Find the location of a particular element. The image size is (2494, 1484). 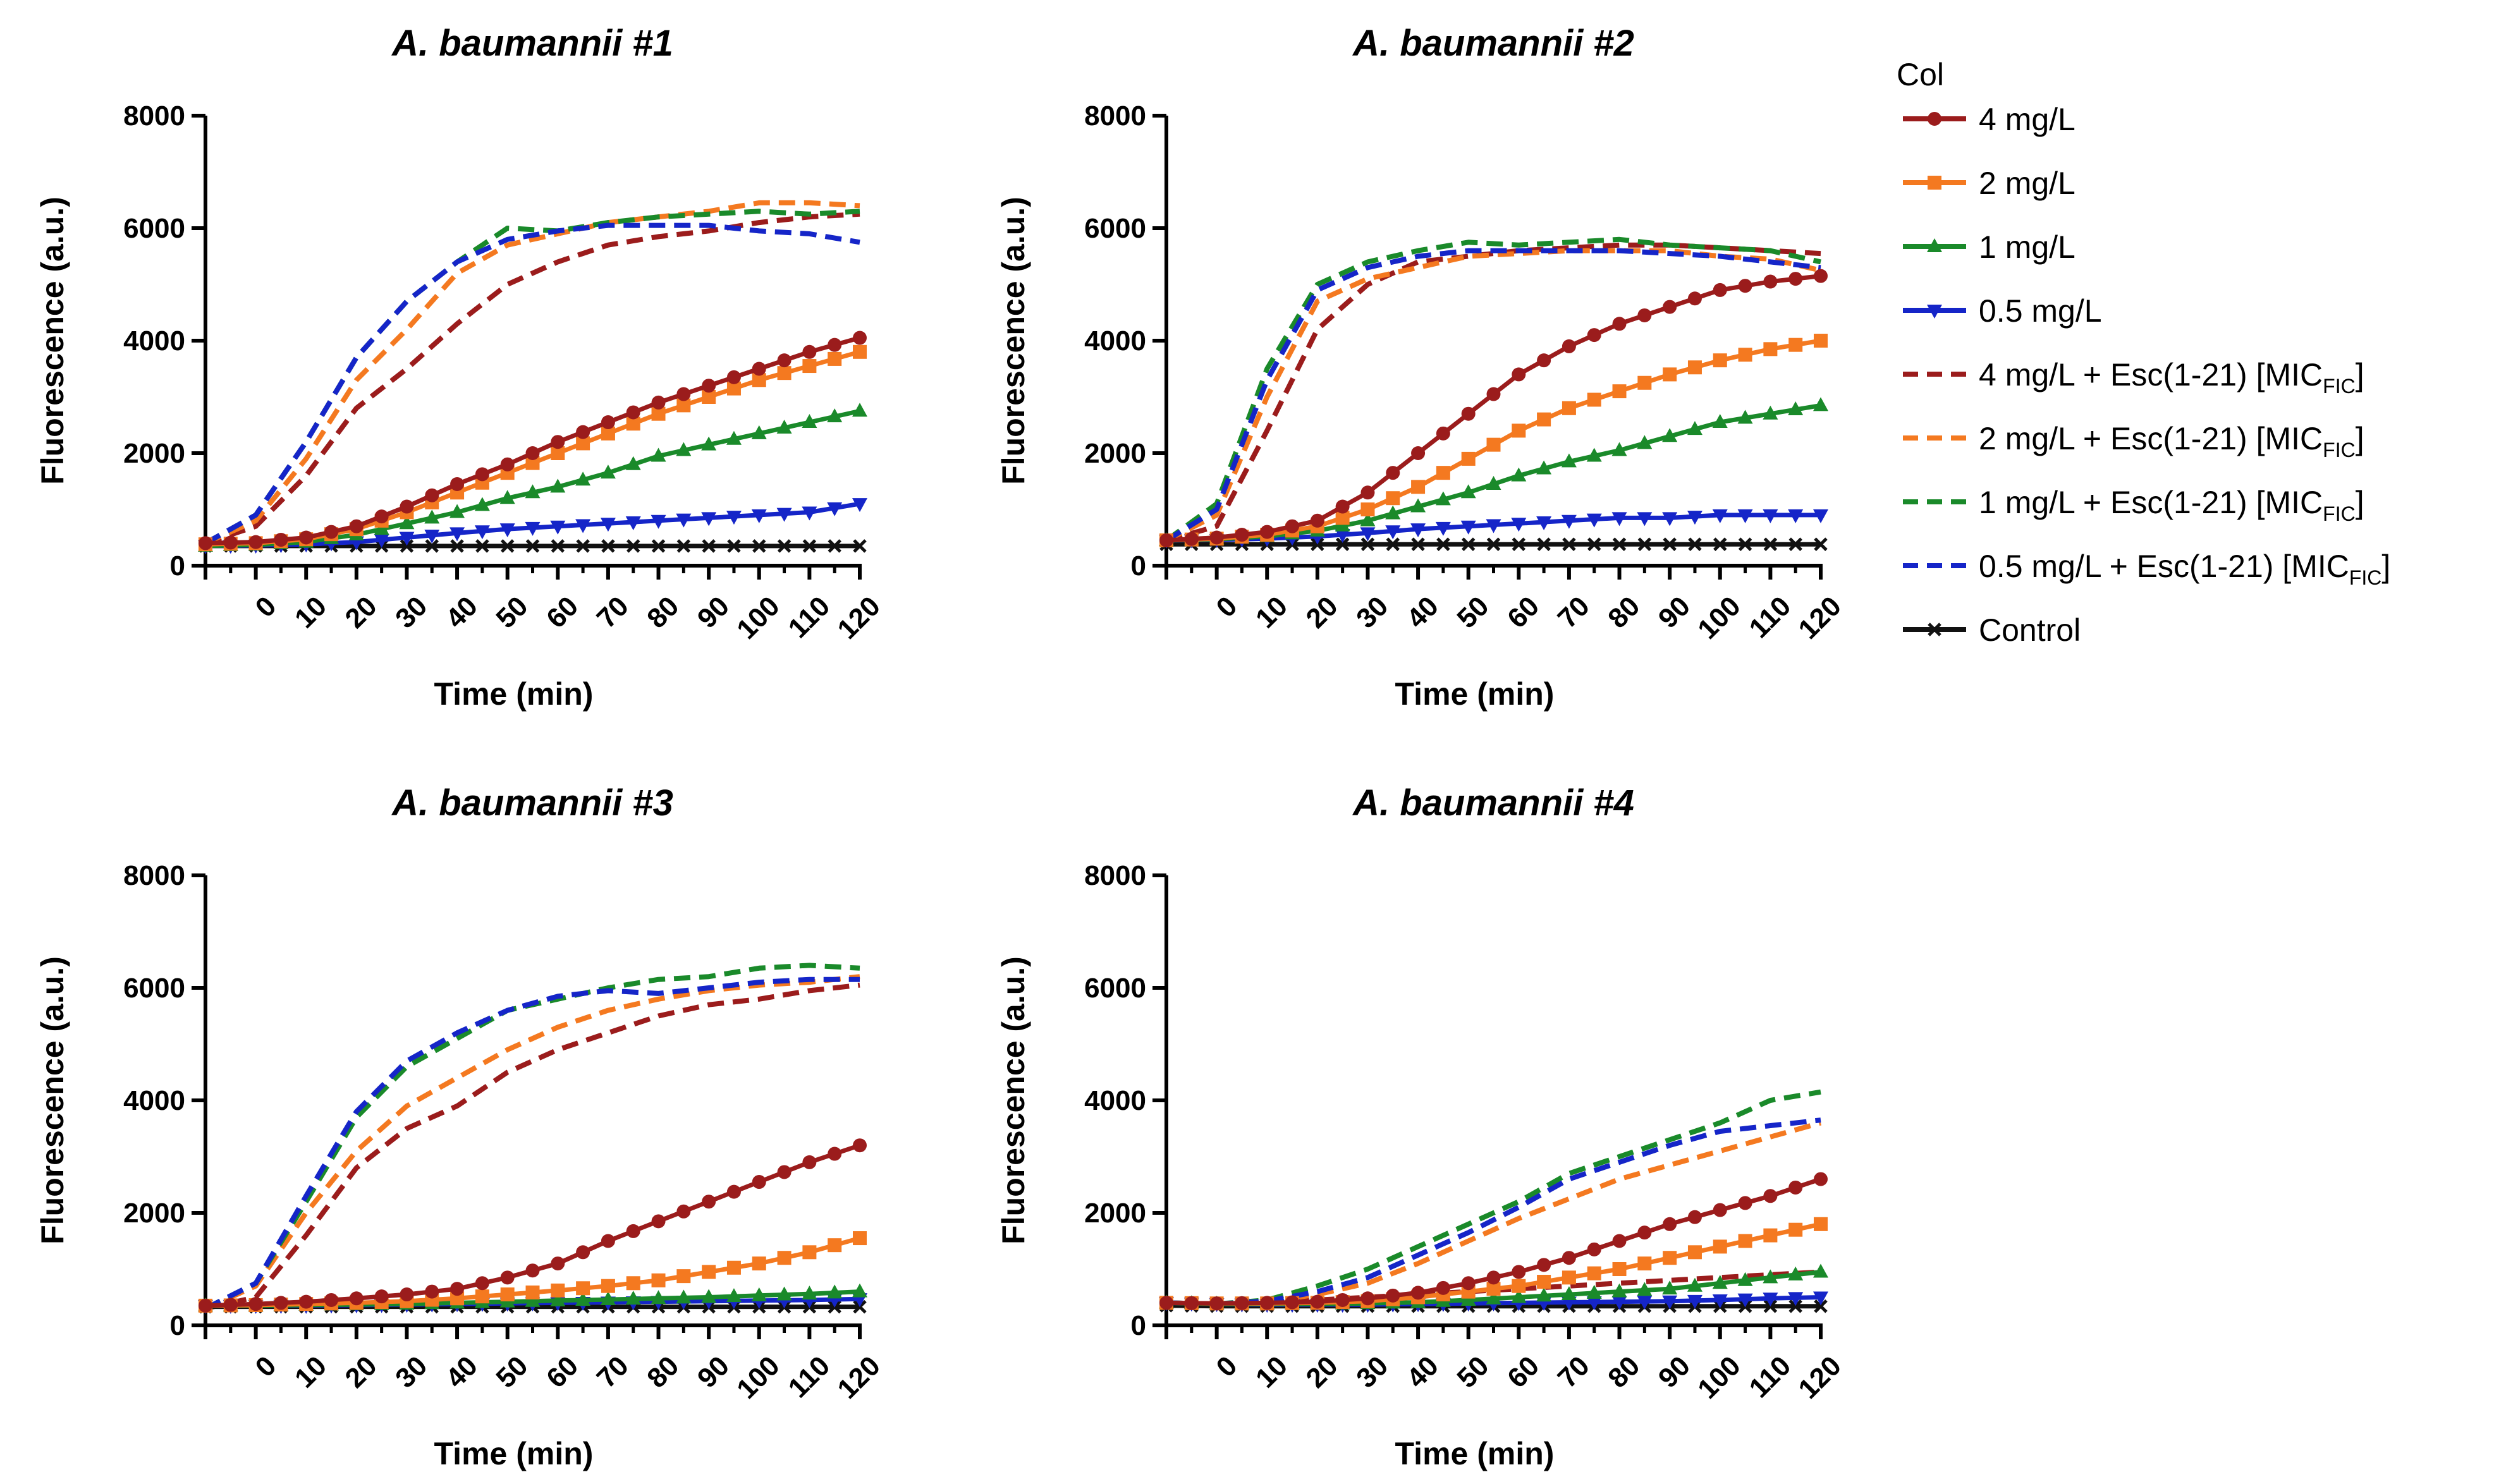

x-tick-label: 80 is located at coordinates (1624, 612).